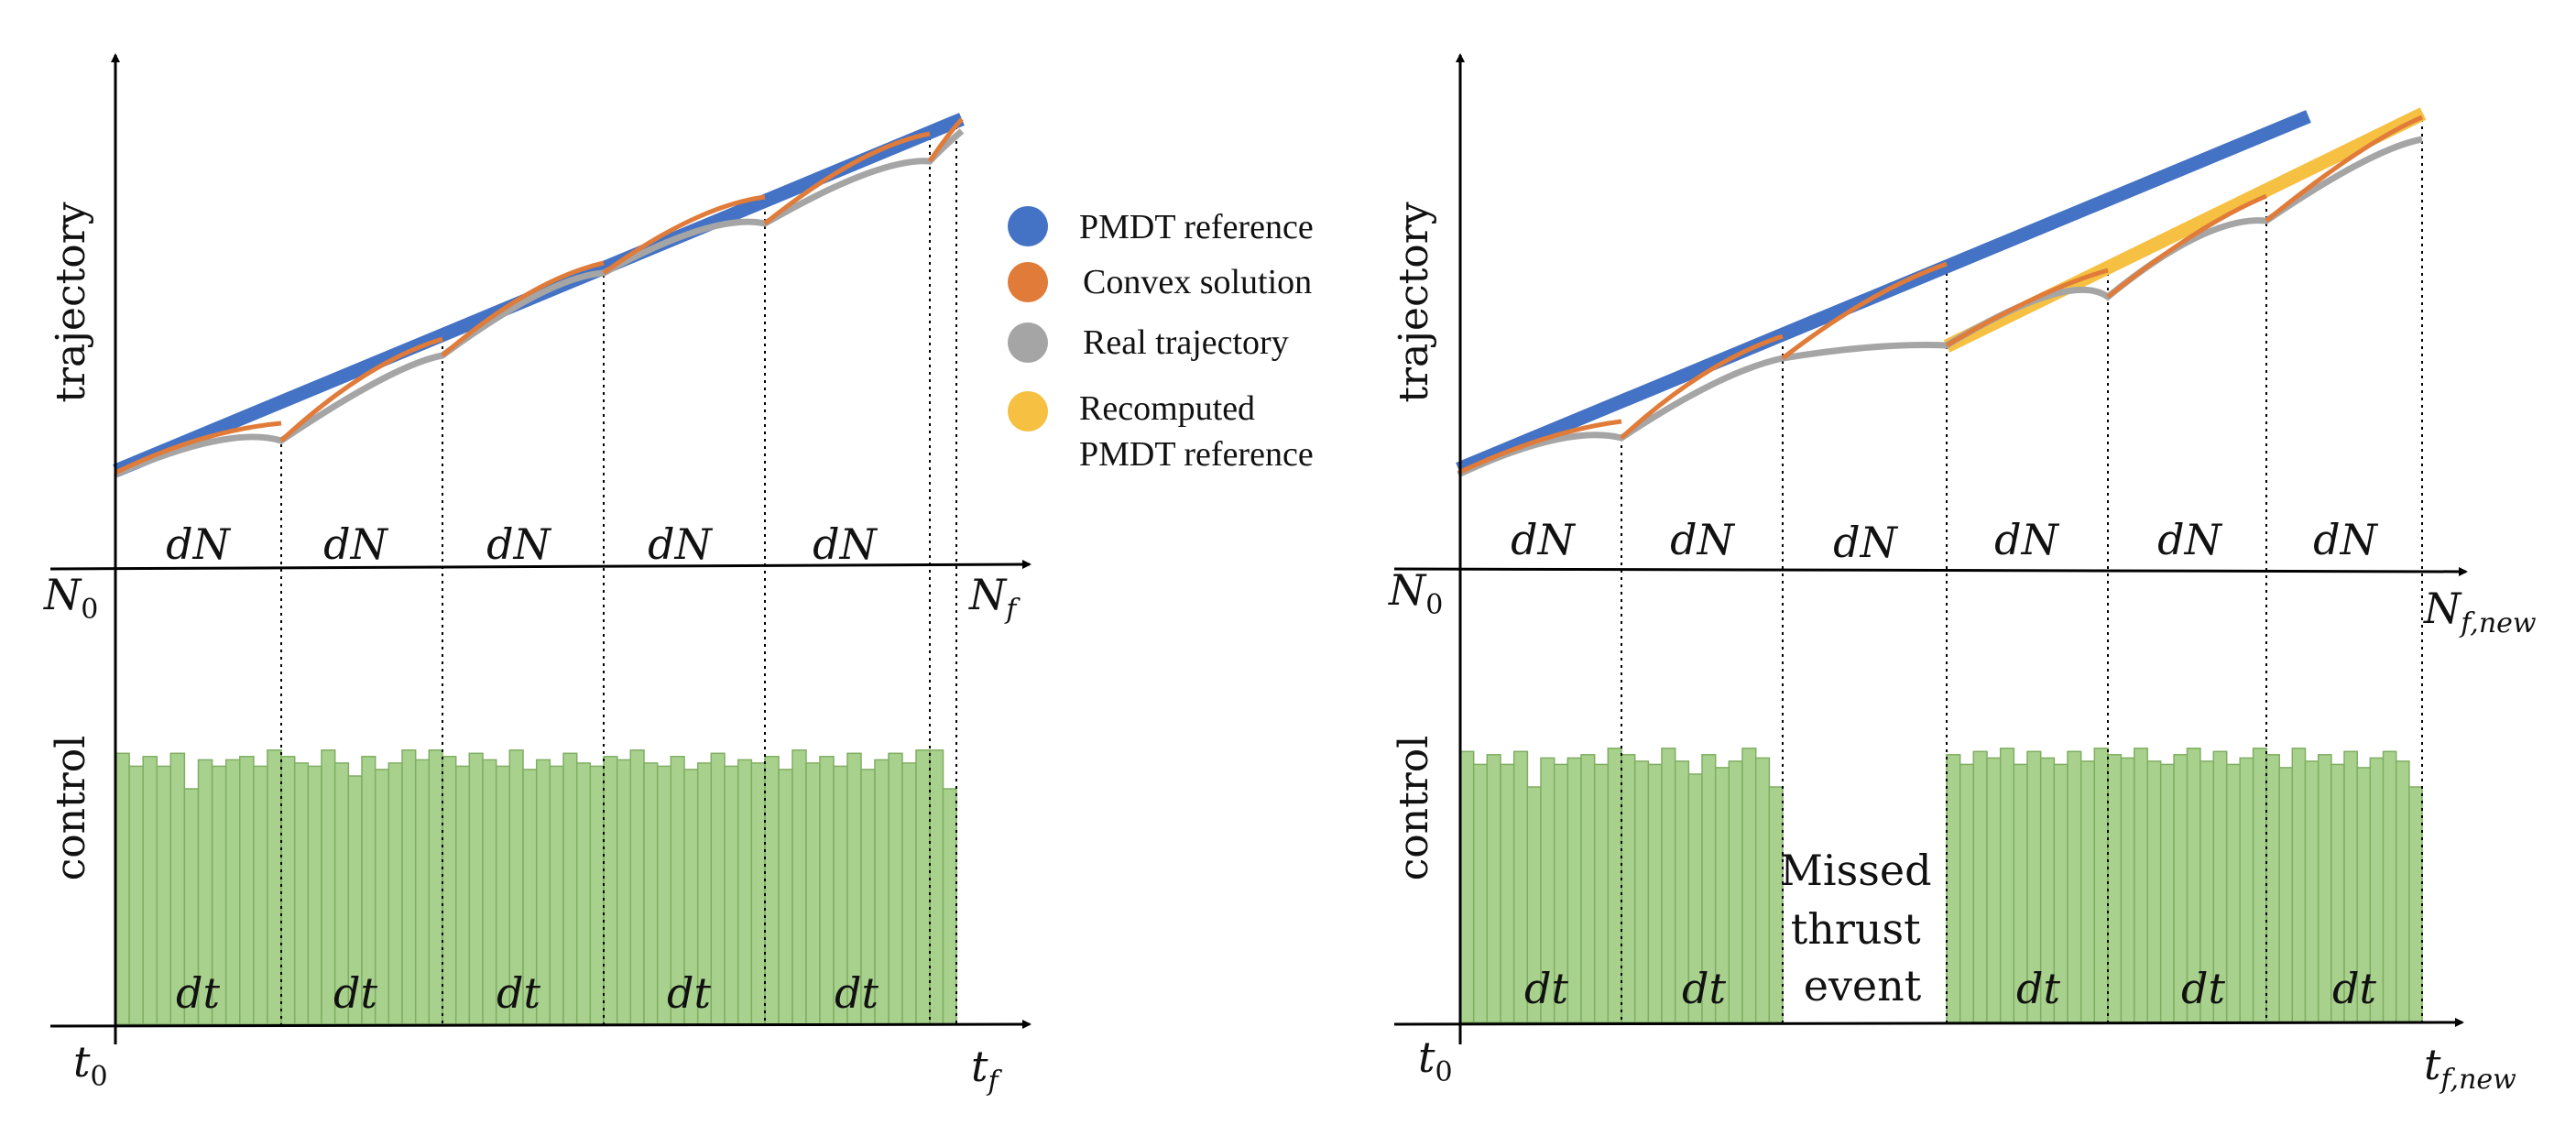 This screenshot has width=2576, height=1147. What do you see at coordinates (813, 894) in the screenshot?
I see `left-control-bar-s5-b4` at bounding box center [813, 894].